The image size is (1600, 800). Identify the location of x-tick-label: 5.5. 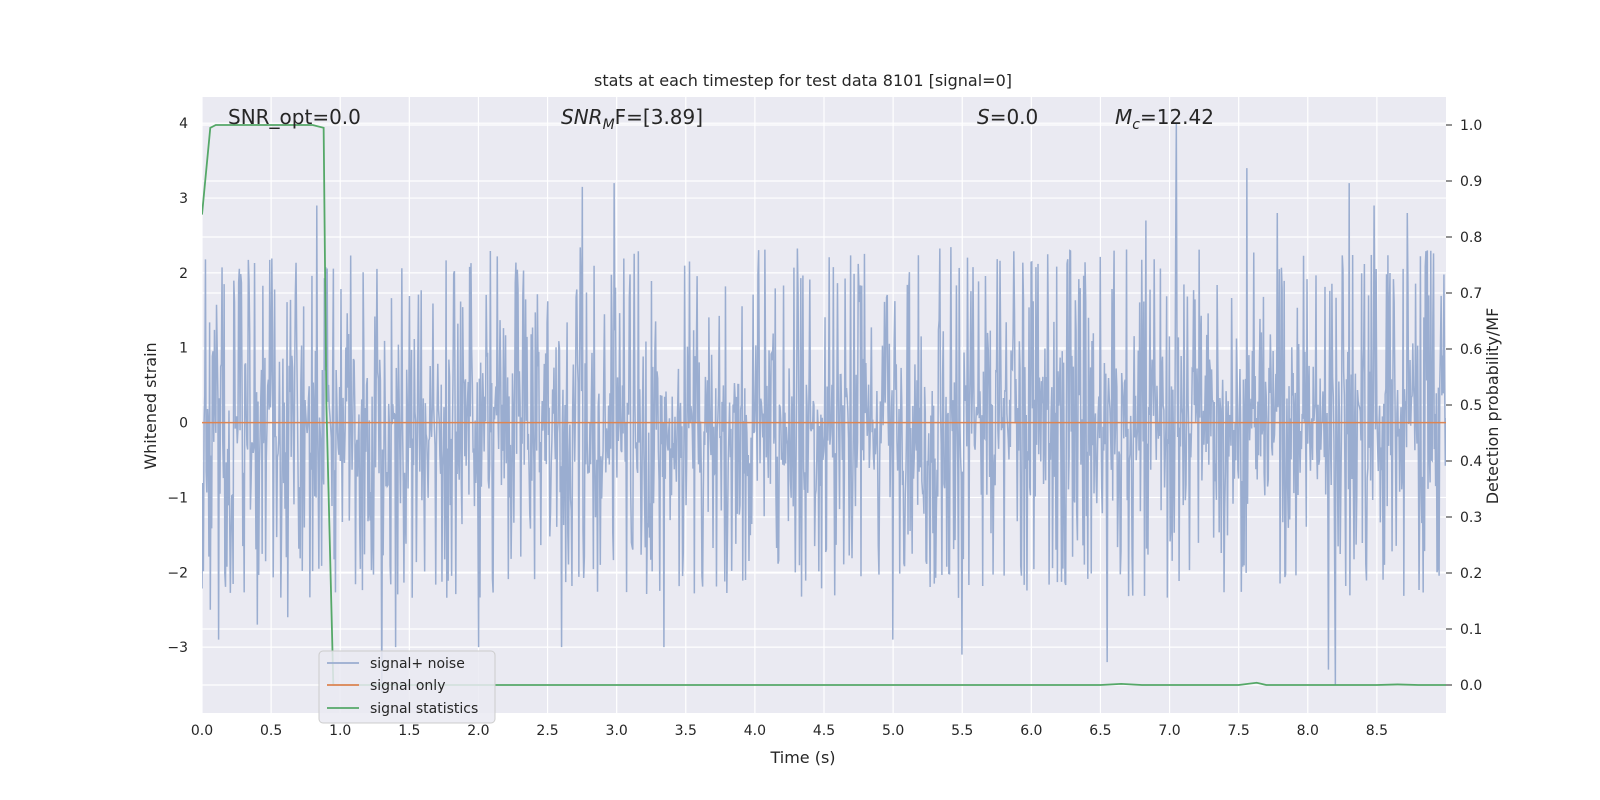
(962, 731).